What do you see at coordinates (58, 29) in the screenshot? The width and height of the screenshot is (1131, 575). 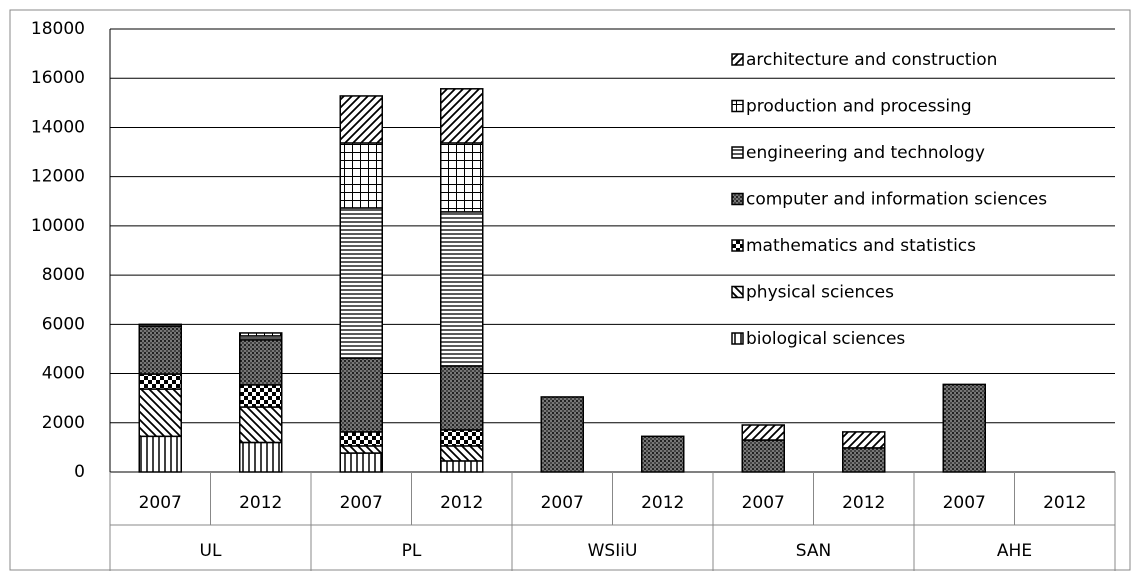 I see `y-tick-label: 18000` at bounding box center [58, 29].